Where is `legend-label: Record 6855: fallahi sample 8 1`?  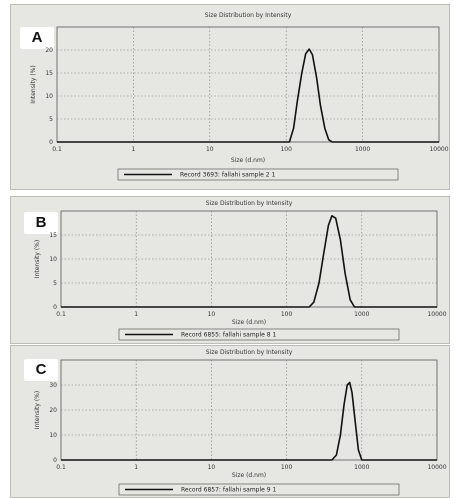 legend-label: Record 6855: fallahi sample 8 1 is located at coordinates (228, 335).